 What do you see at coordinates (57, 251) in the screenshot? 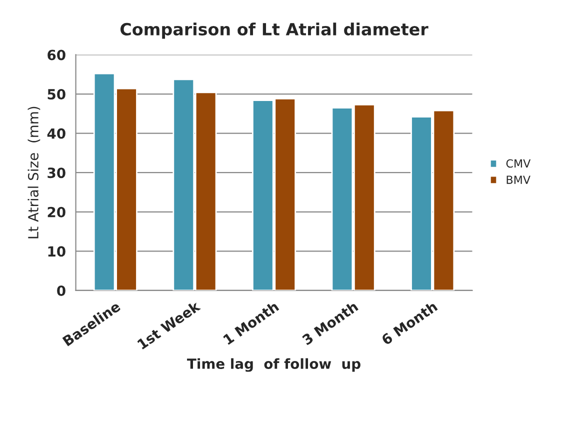
I see `y-tick-label: 10` at bounding box center [57, 251].